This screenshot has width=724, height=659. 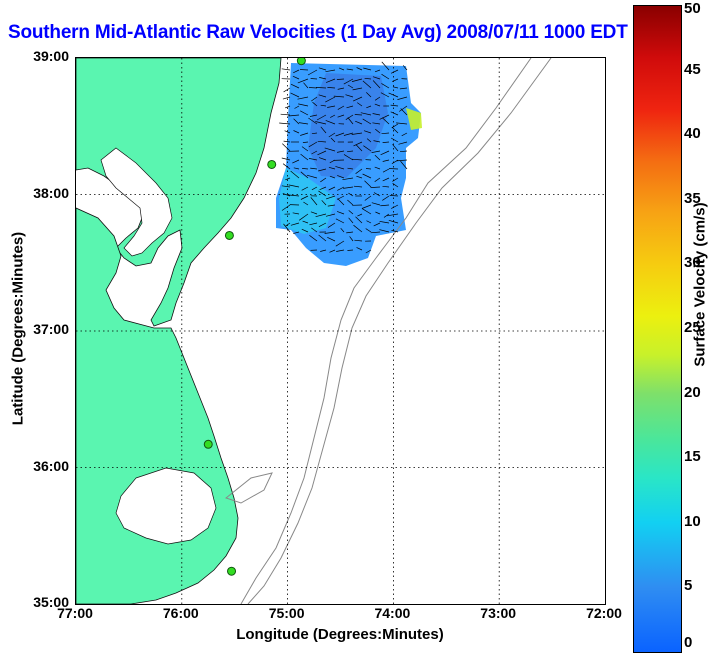 I want to click on pamlico-sound, so click(x=166, y=506).